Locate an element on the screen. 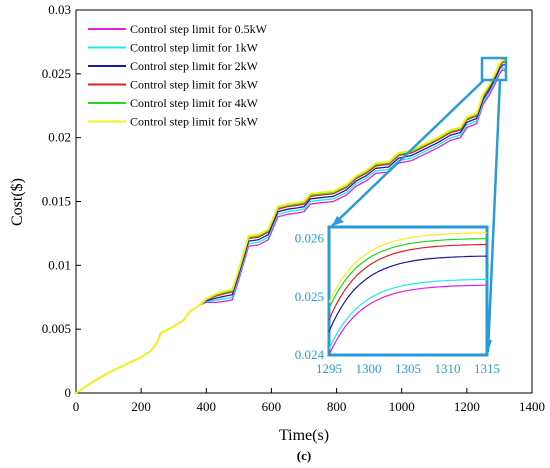  x-tick-label: 600 is located at coordinates (272, 406).